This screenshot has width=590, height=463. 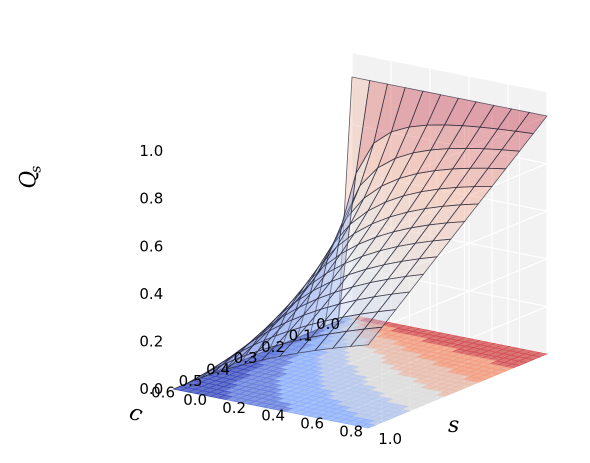 I want to click on x-tick-label: 0.4, so click(x=273, y=416).